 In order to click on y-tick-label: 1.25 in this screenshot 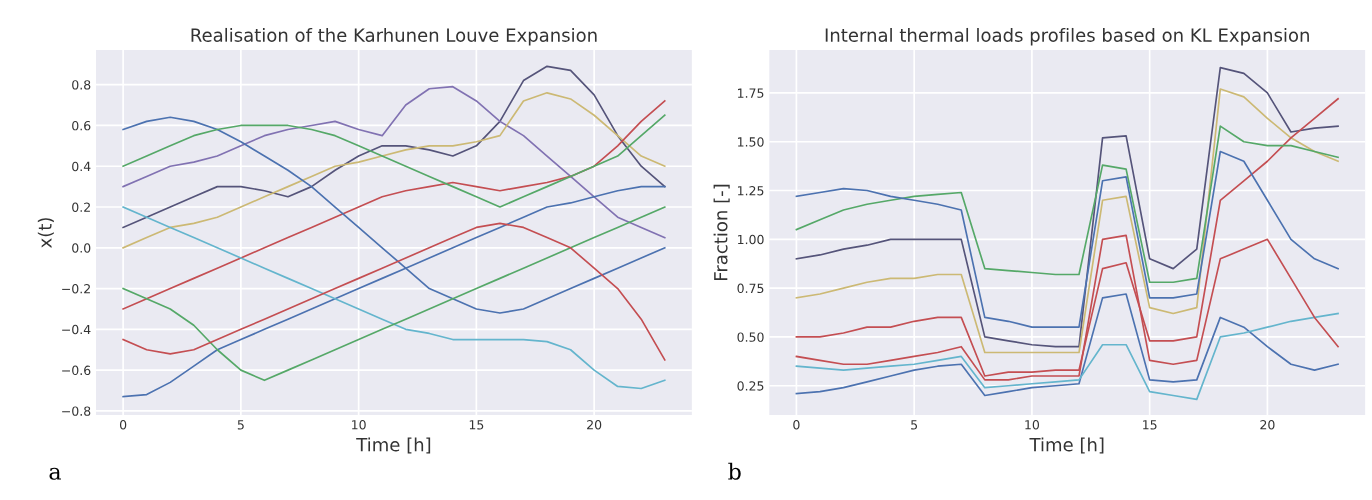, I will do `click(751, 191)`.